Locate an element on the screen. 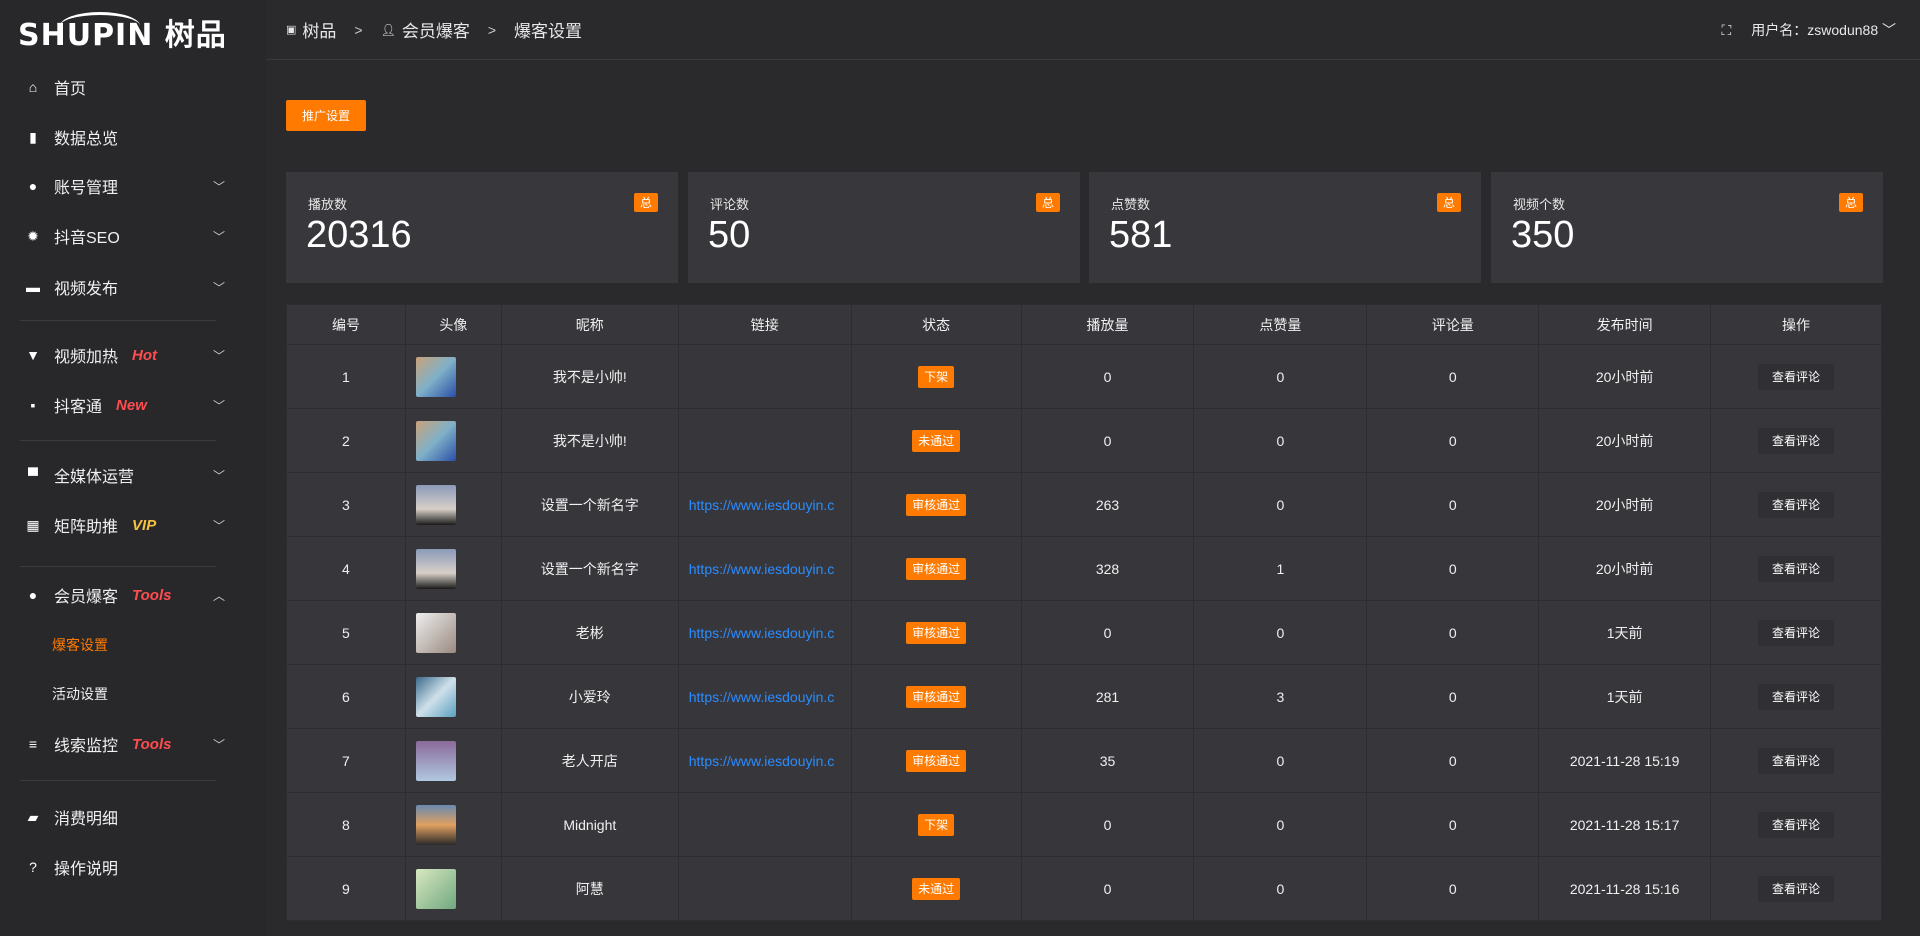 The width and height of the screenshot is (1920, 936). sidebar-item: ⌂ 首页 is located at coordinates (133, 87).